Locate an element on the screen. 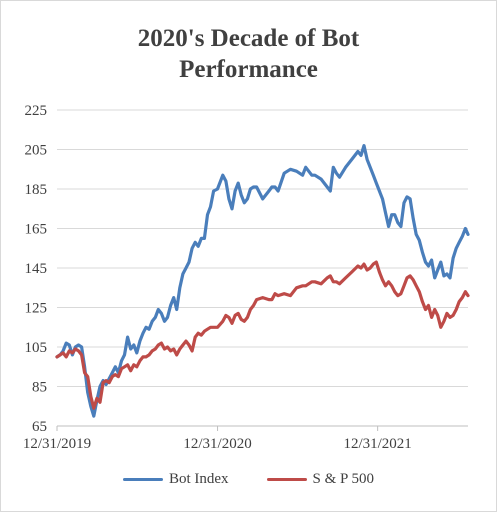 The image size is (497, 512). legend-item-sp500: S & P 500 is located at coordinates (320, 479).